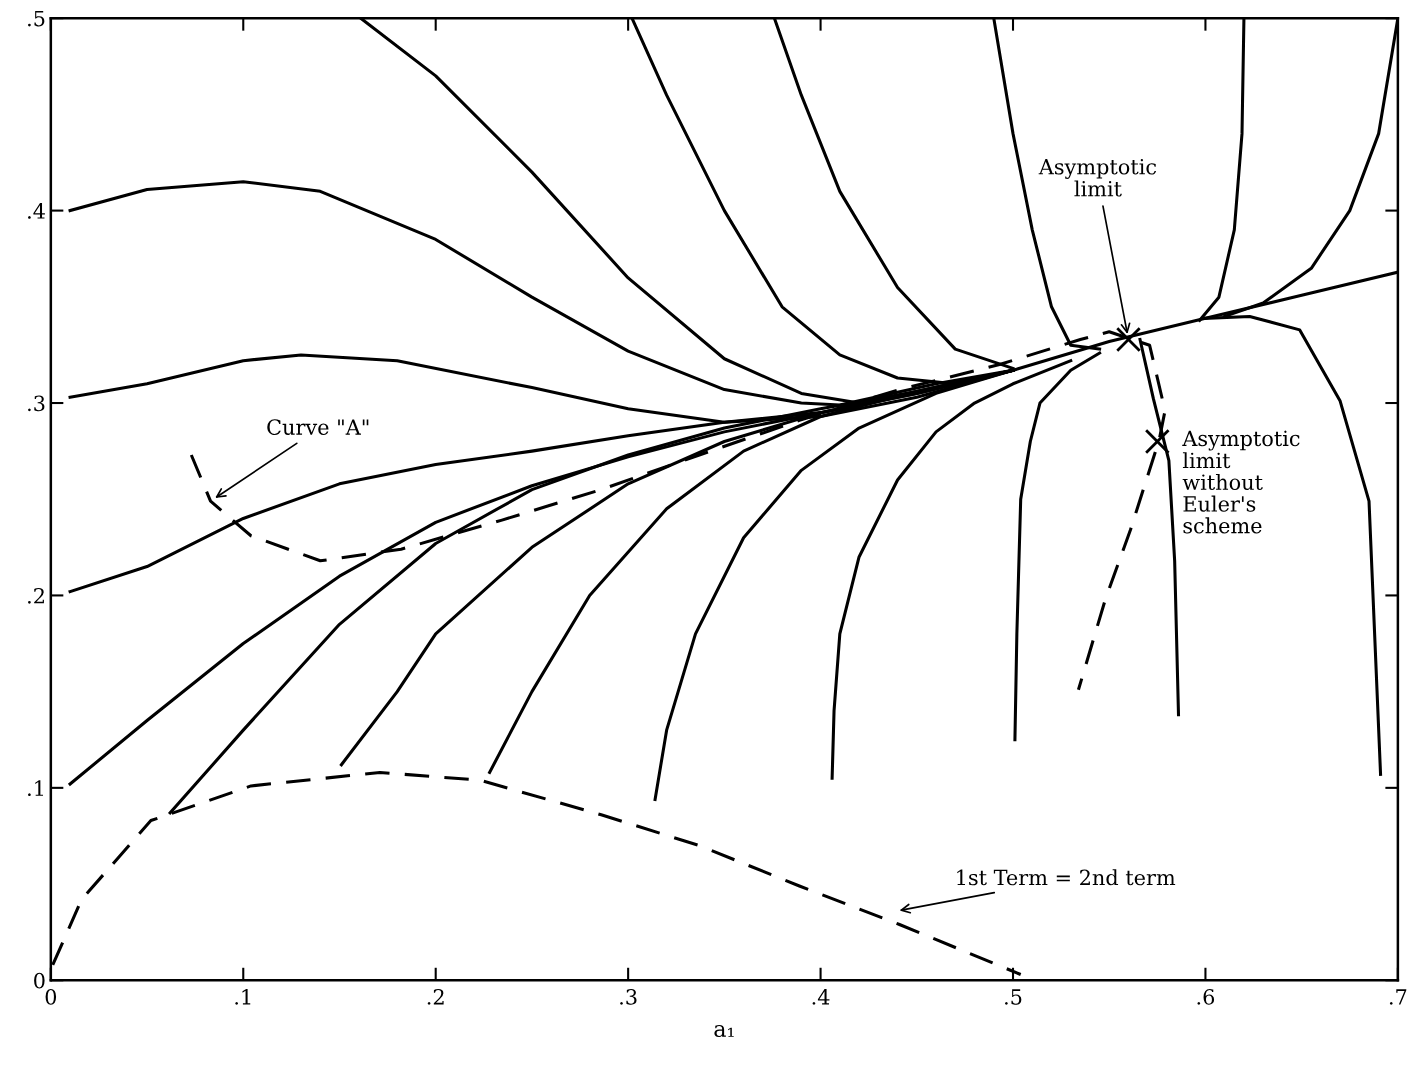 The image size is (1412, 1069). What do you see at coordinates (1013, 997) in the screenshot?
I see `x-tick-label: .5` at bounding box center [1013, 997].